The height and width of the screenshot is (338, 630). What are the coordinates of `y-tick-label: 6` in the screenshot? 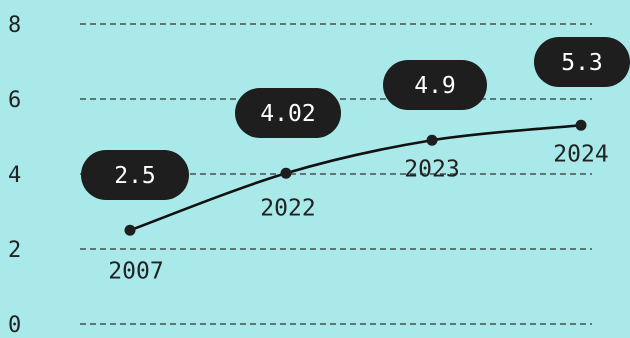 It's located at (14, 100).